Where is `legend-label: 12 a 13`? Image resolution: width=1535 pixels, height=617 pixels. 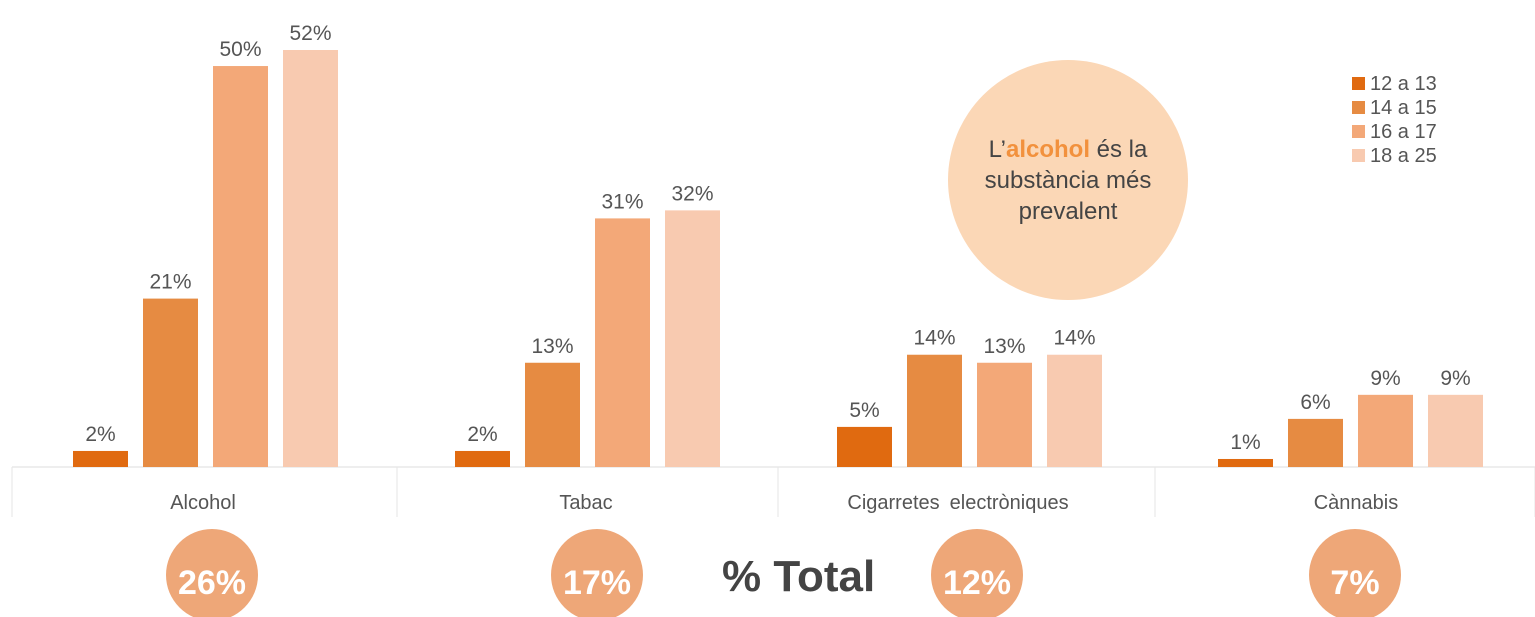 legend-label: 12 a 13 is located at coordinates (1403, 84).